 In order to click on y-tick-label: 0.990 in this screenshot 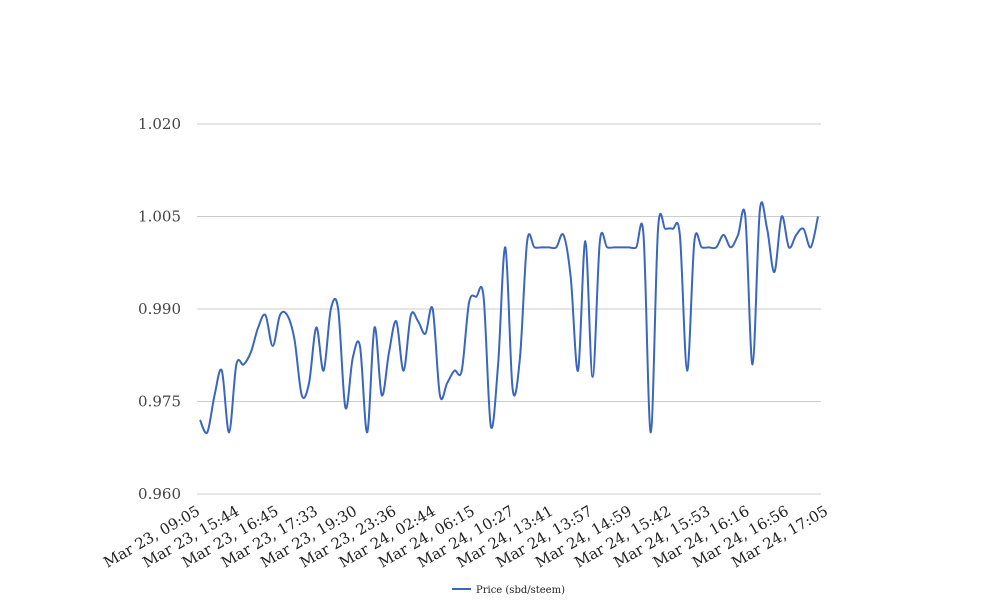, I will do `click(159, 309)`.